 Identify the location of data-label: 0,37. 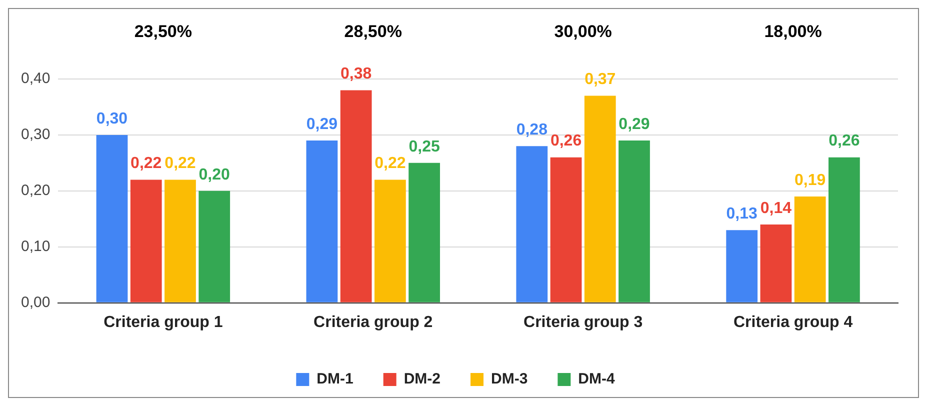
(600, 79).